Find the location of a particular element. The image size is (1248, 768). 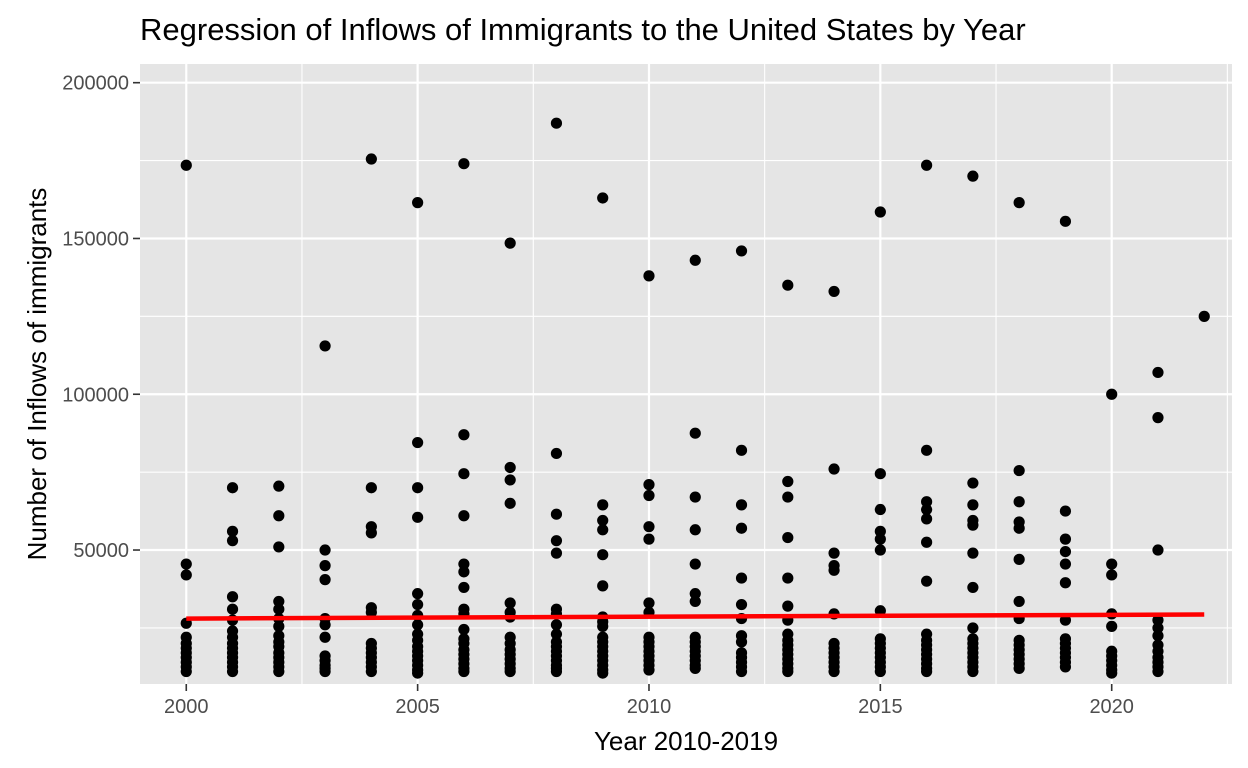

regression-line-group is located at coordinates (695, 616).